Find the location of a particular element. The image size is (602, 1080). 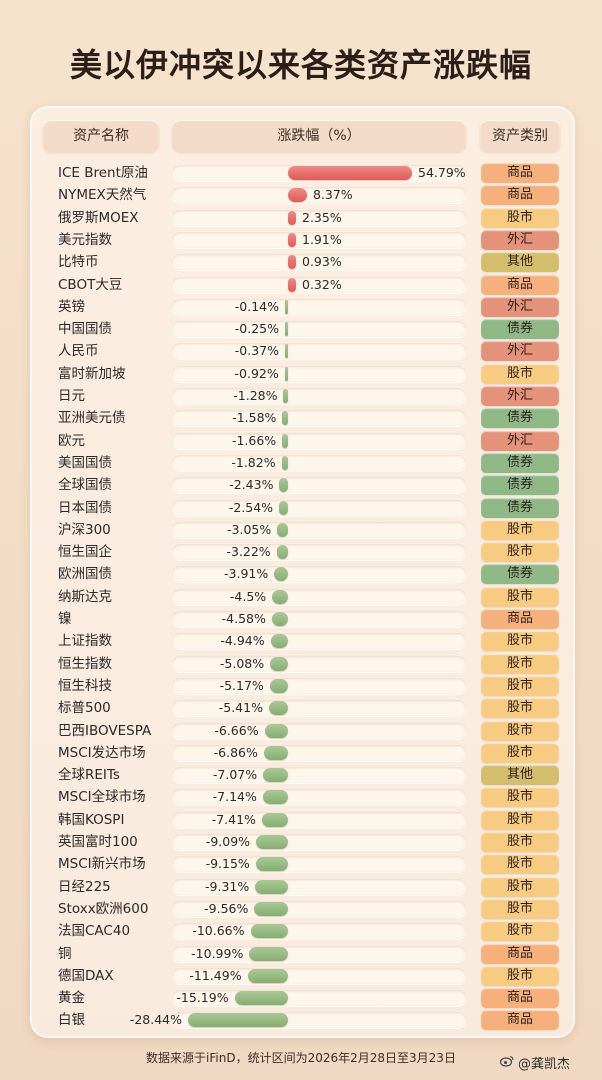

asset-name: 标普500 is located at coordinates (84, 708).